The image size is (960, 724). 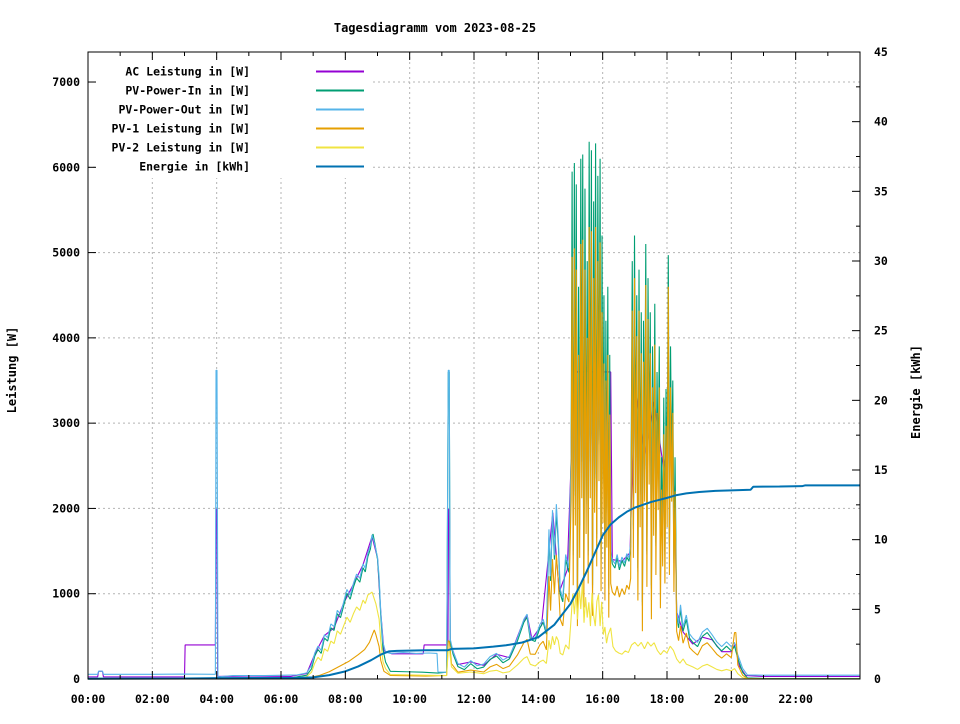 What do you see at coordinates (877, 679) in the screenshot?
I see `y2-tick-label: 0` at bounding box center [877, 679].